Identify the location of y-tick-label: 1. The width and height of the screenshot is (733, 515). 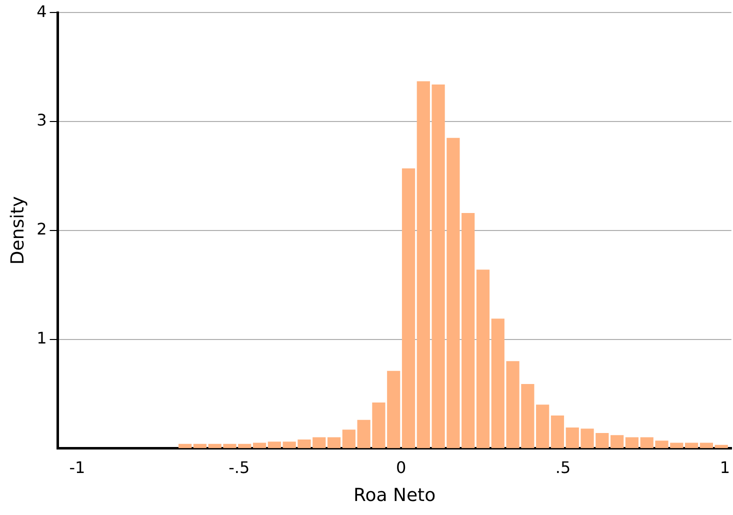
(41, 338).